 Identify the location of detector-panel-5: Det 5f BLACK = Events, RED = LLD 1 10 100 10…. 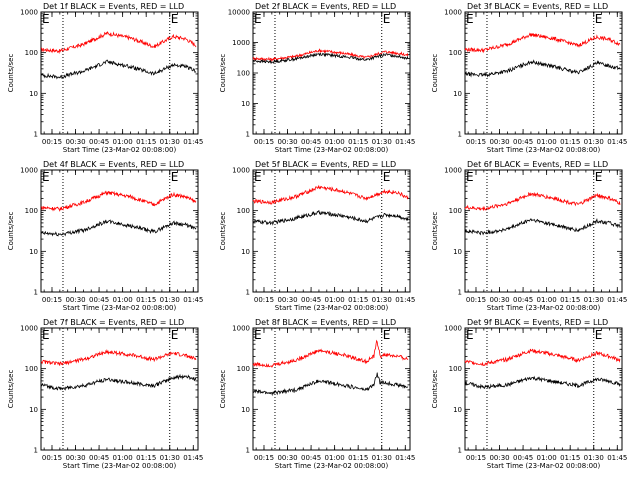
(317, 236).